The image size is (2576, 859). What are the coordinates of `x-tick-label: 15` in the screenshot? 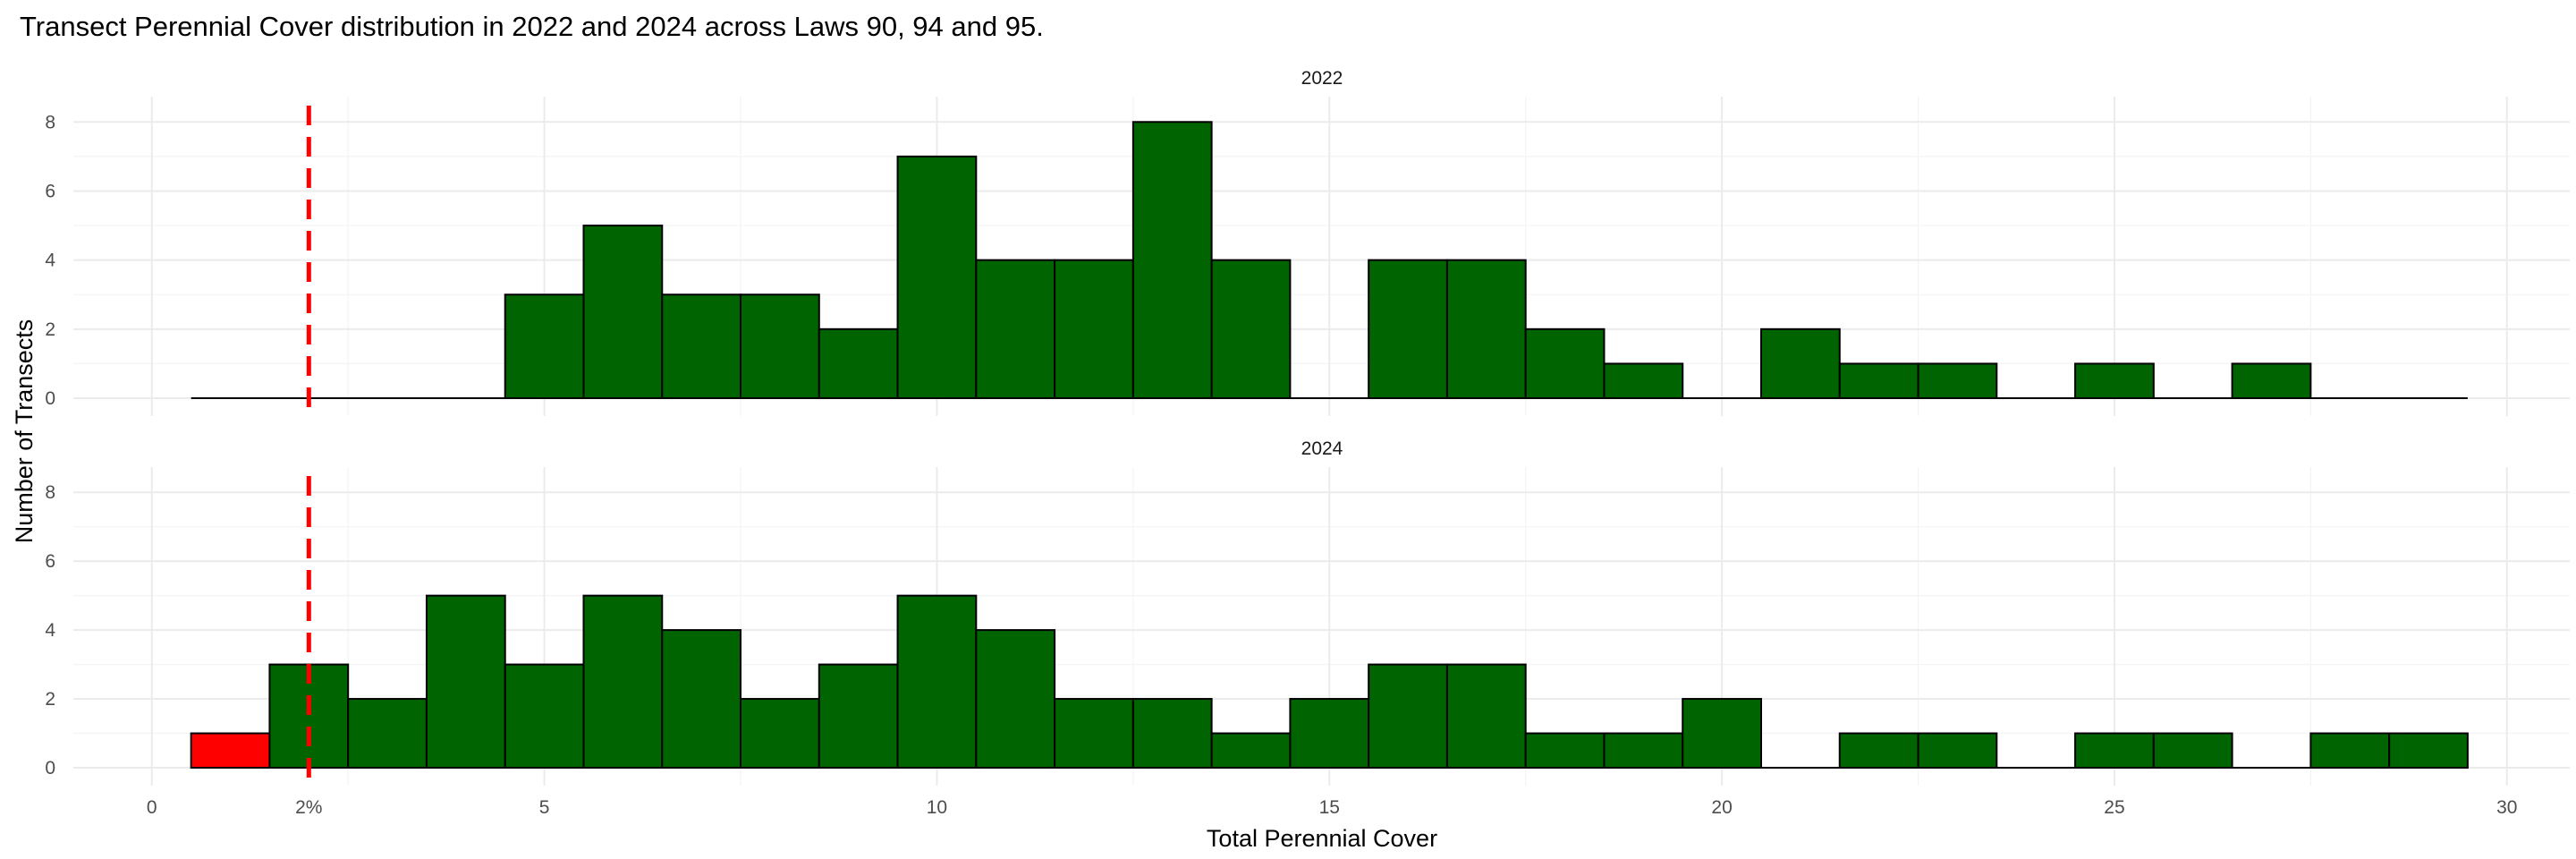 It's located at (1329, 807).